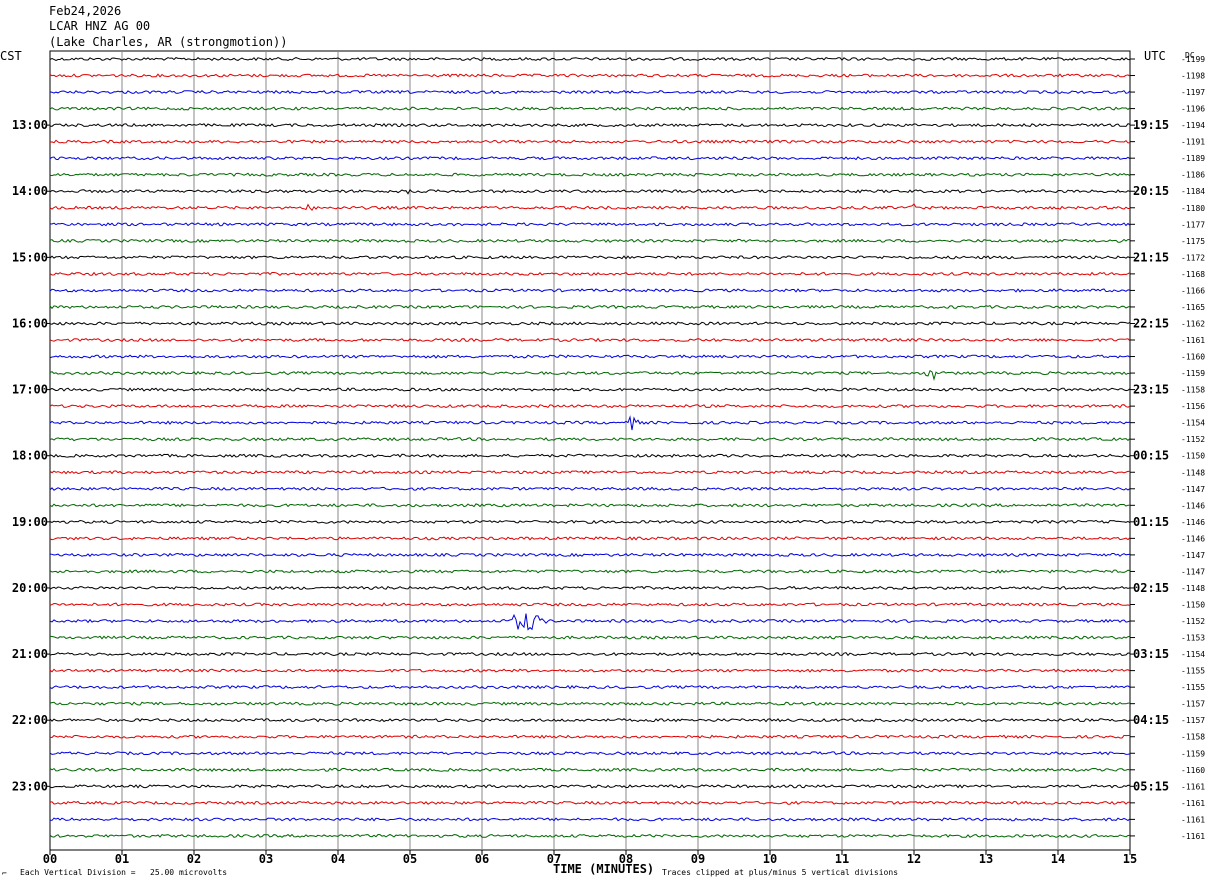  I want to click on plot-date: Feb24,2026, so click(85, 11).